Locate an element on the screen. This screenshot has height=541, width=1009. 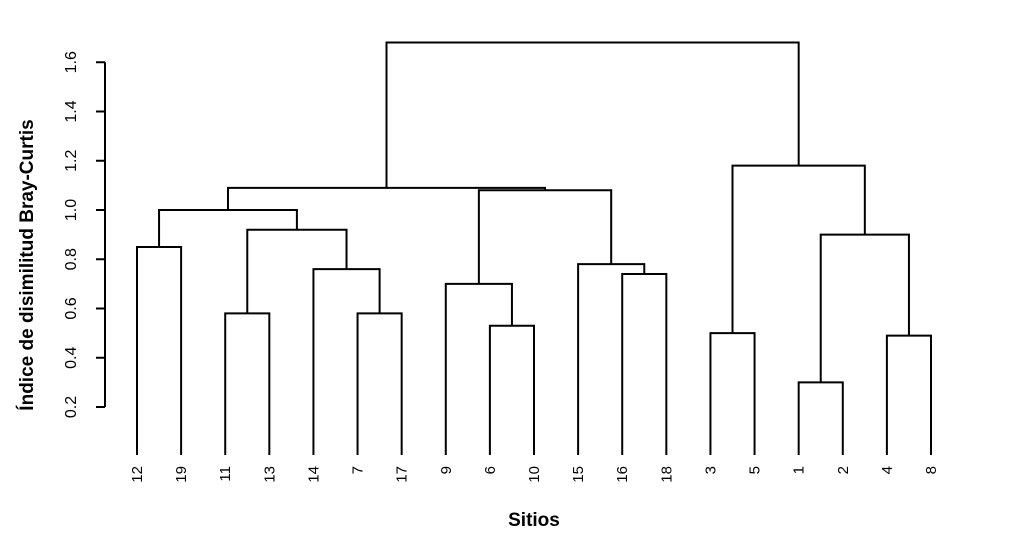
leaf-label-11: 11 is located at coordinates (225, 474).